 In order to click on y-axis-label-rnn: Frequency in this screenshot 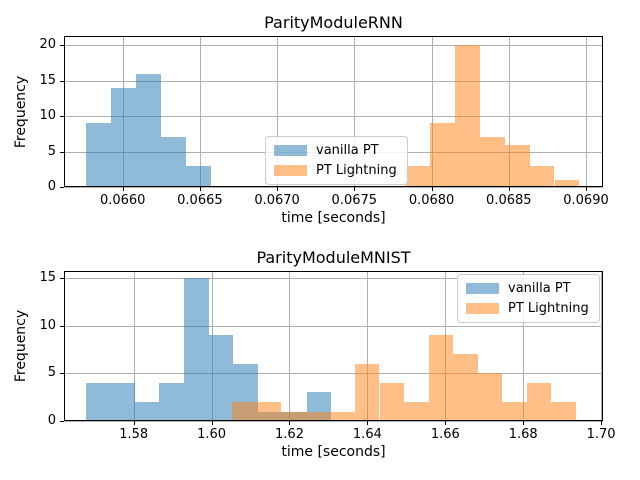, I will do `click(21, 111)`.